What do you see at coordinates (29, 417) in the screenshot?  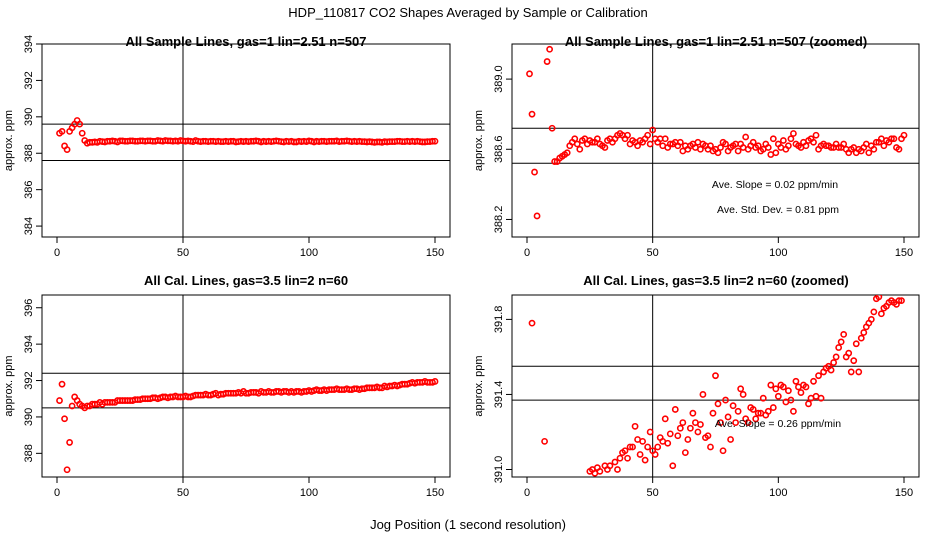 I see `y-tick-label: 390` at bounding box center [29, 417].